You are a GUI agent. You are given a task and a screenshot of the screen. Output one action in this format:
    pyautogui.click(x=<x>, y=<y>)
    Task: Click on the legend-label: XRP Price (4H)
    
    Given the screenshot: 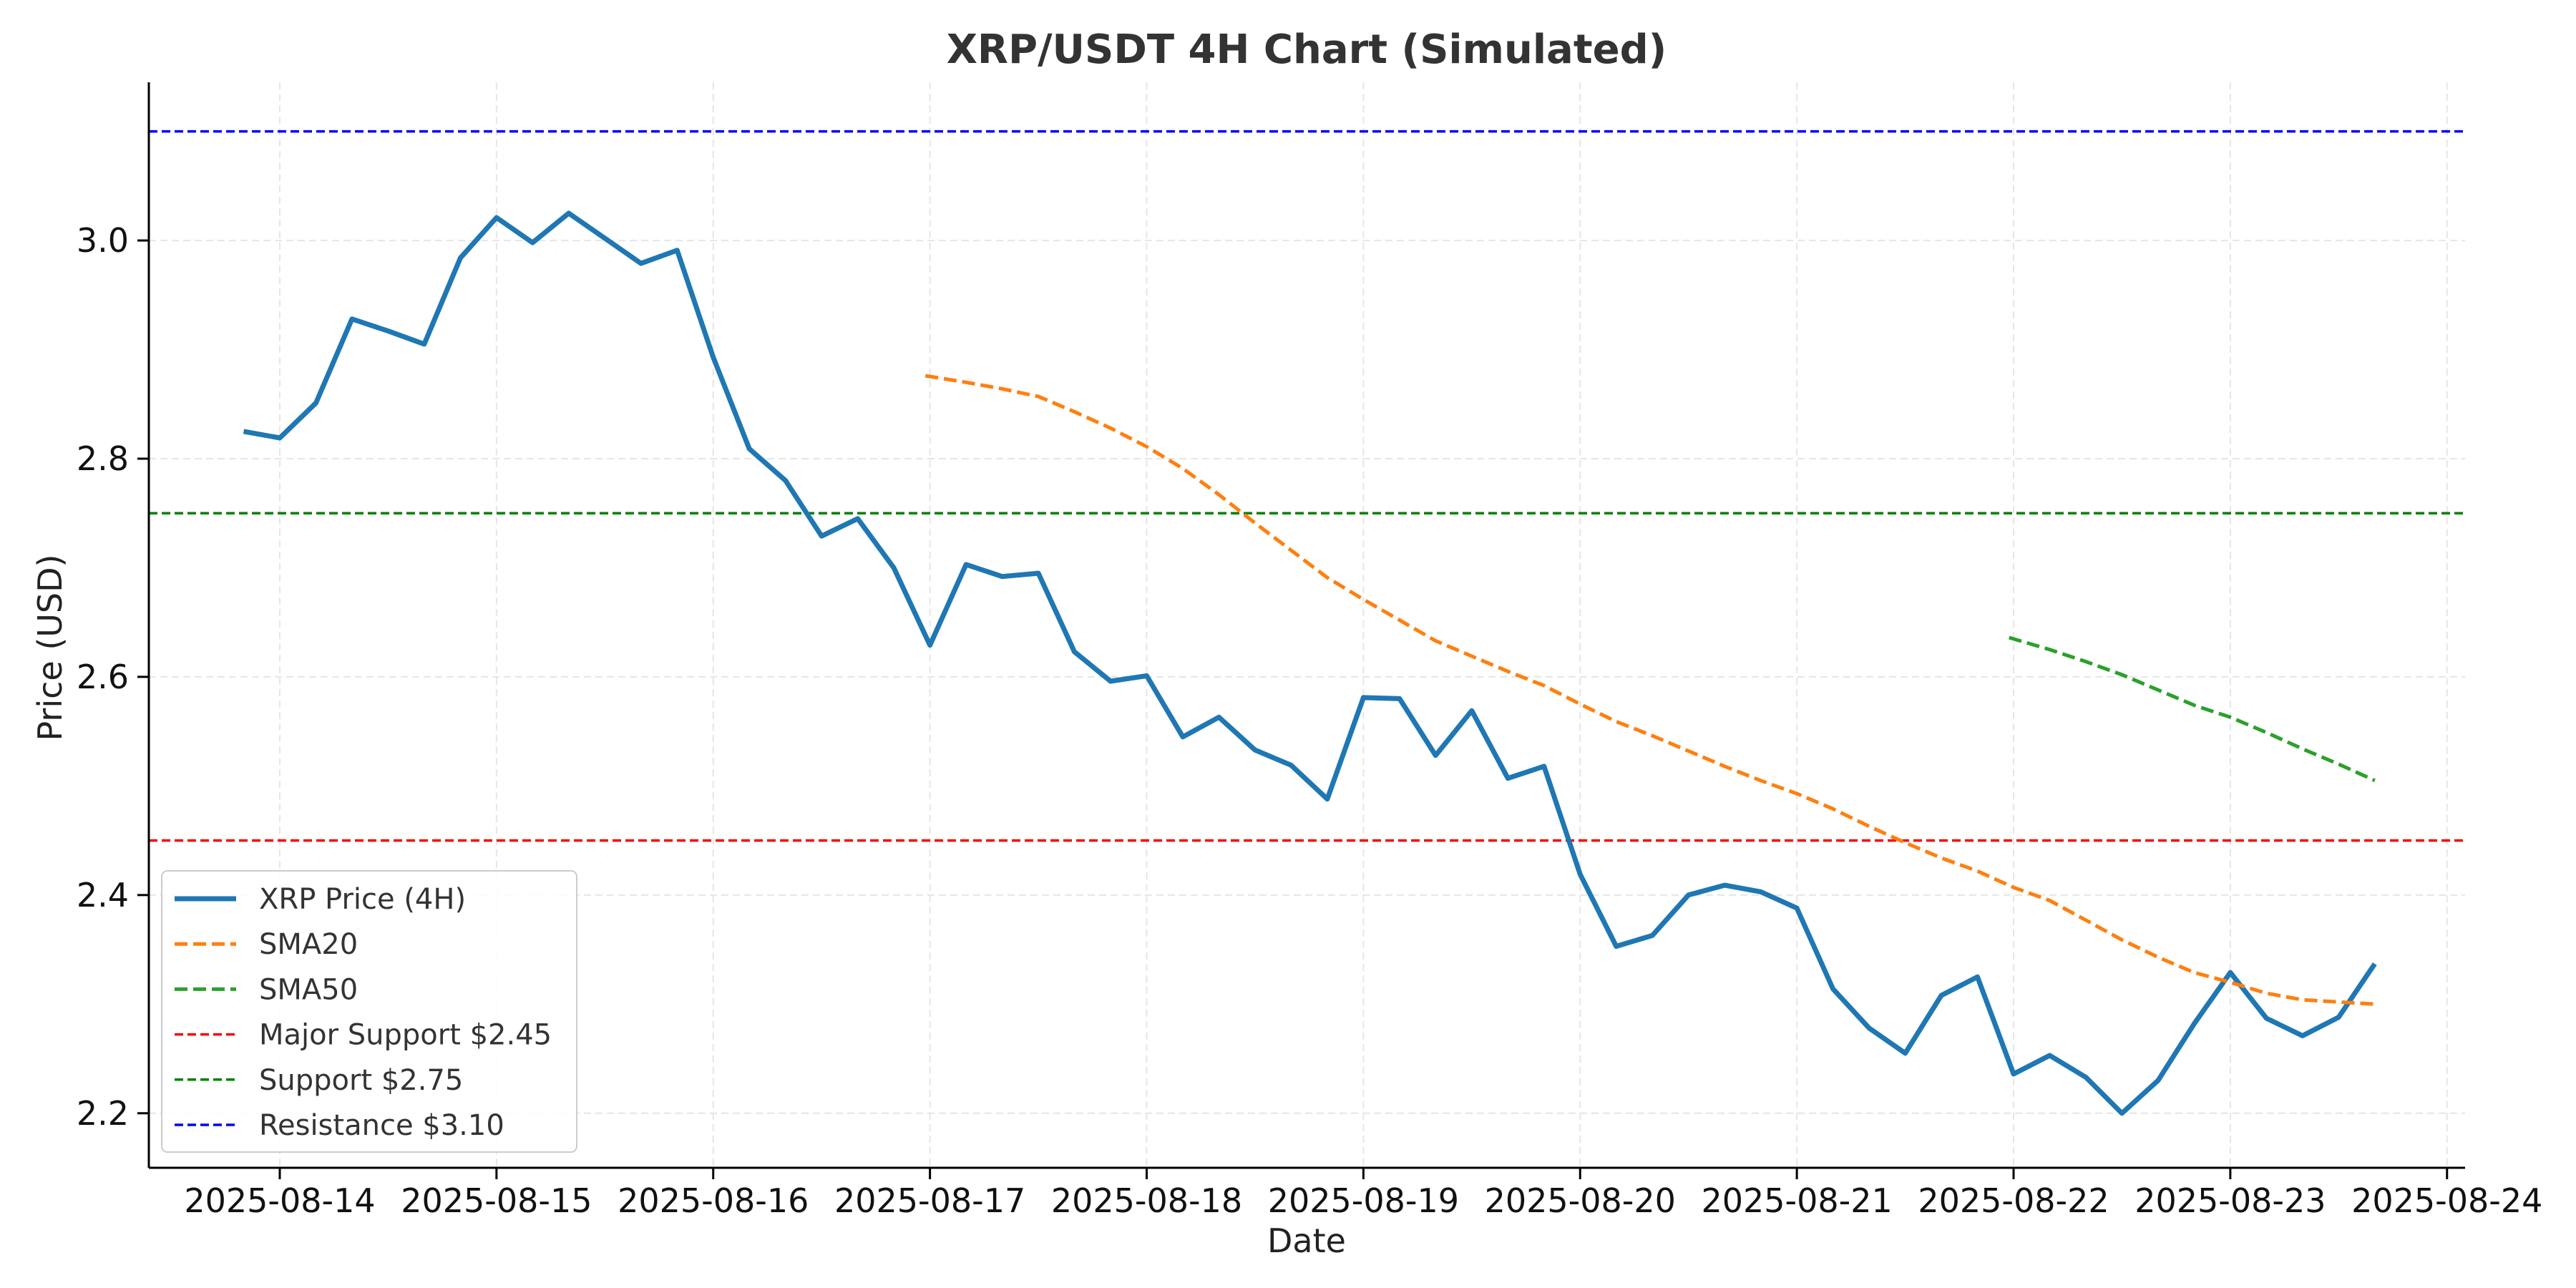 What is the action you would take?
    pyautogui.click(x=362, y=899)
    